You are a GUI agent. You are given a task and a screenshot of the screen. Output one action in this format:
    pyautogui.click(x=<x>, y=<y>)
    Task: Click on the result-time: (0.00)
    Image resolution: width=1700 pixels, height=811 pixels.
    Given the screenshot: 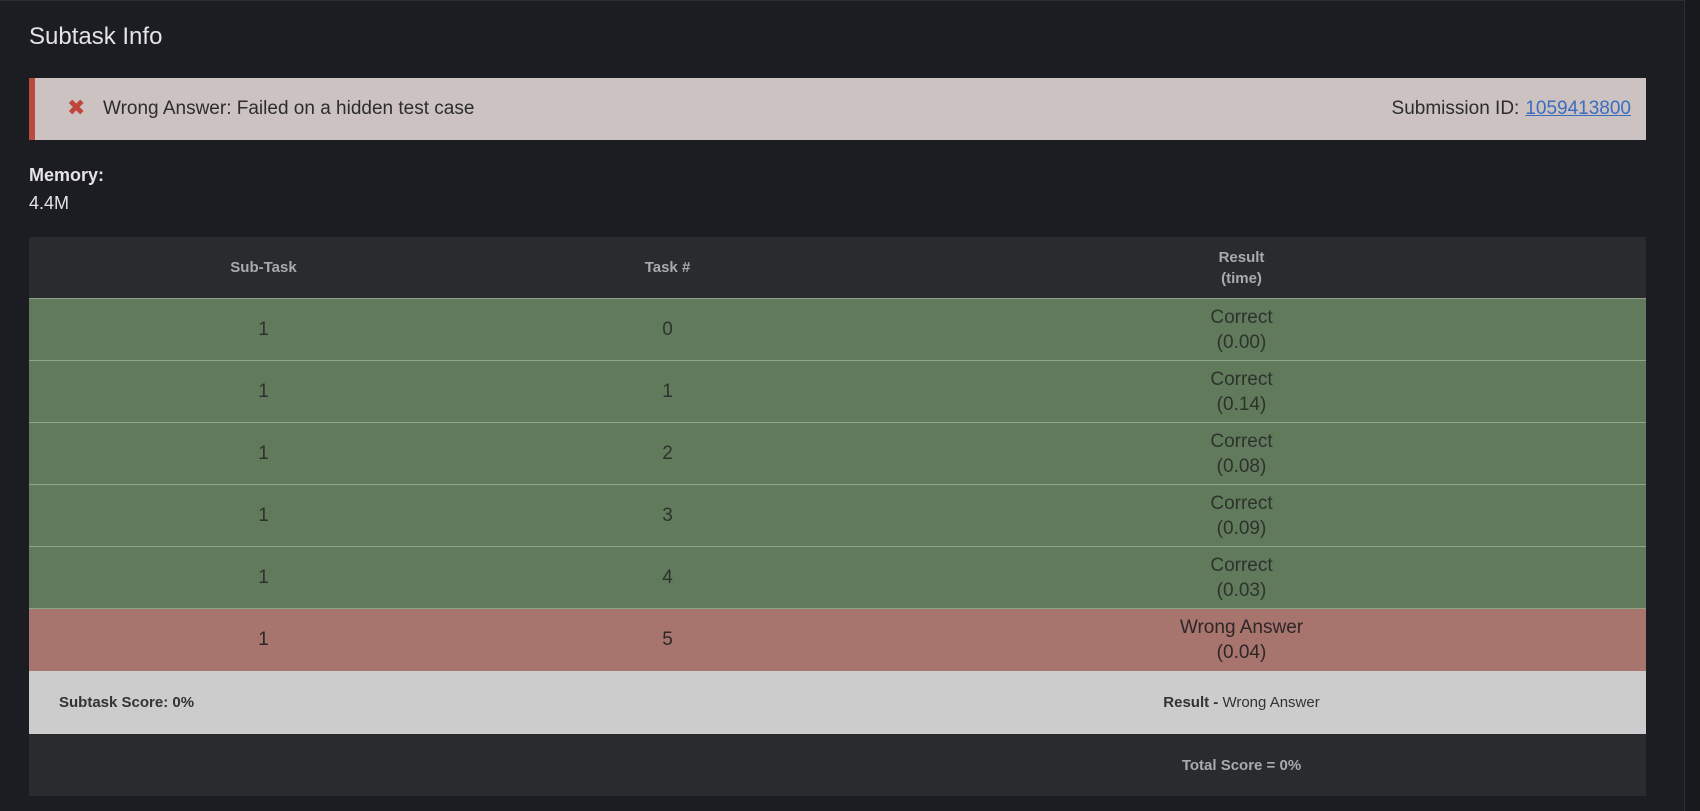 What is the action you would take?
    pyautogui.click(x=1241, y=342)
    